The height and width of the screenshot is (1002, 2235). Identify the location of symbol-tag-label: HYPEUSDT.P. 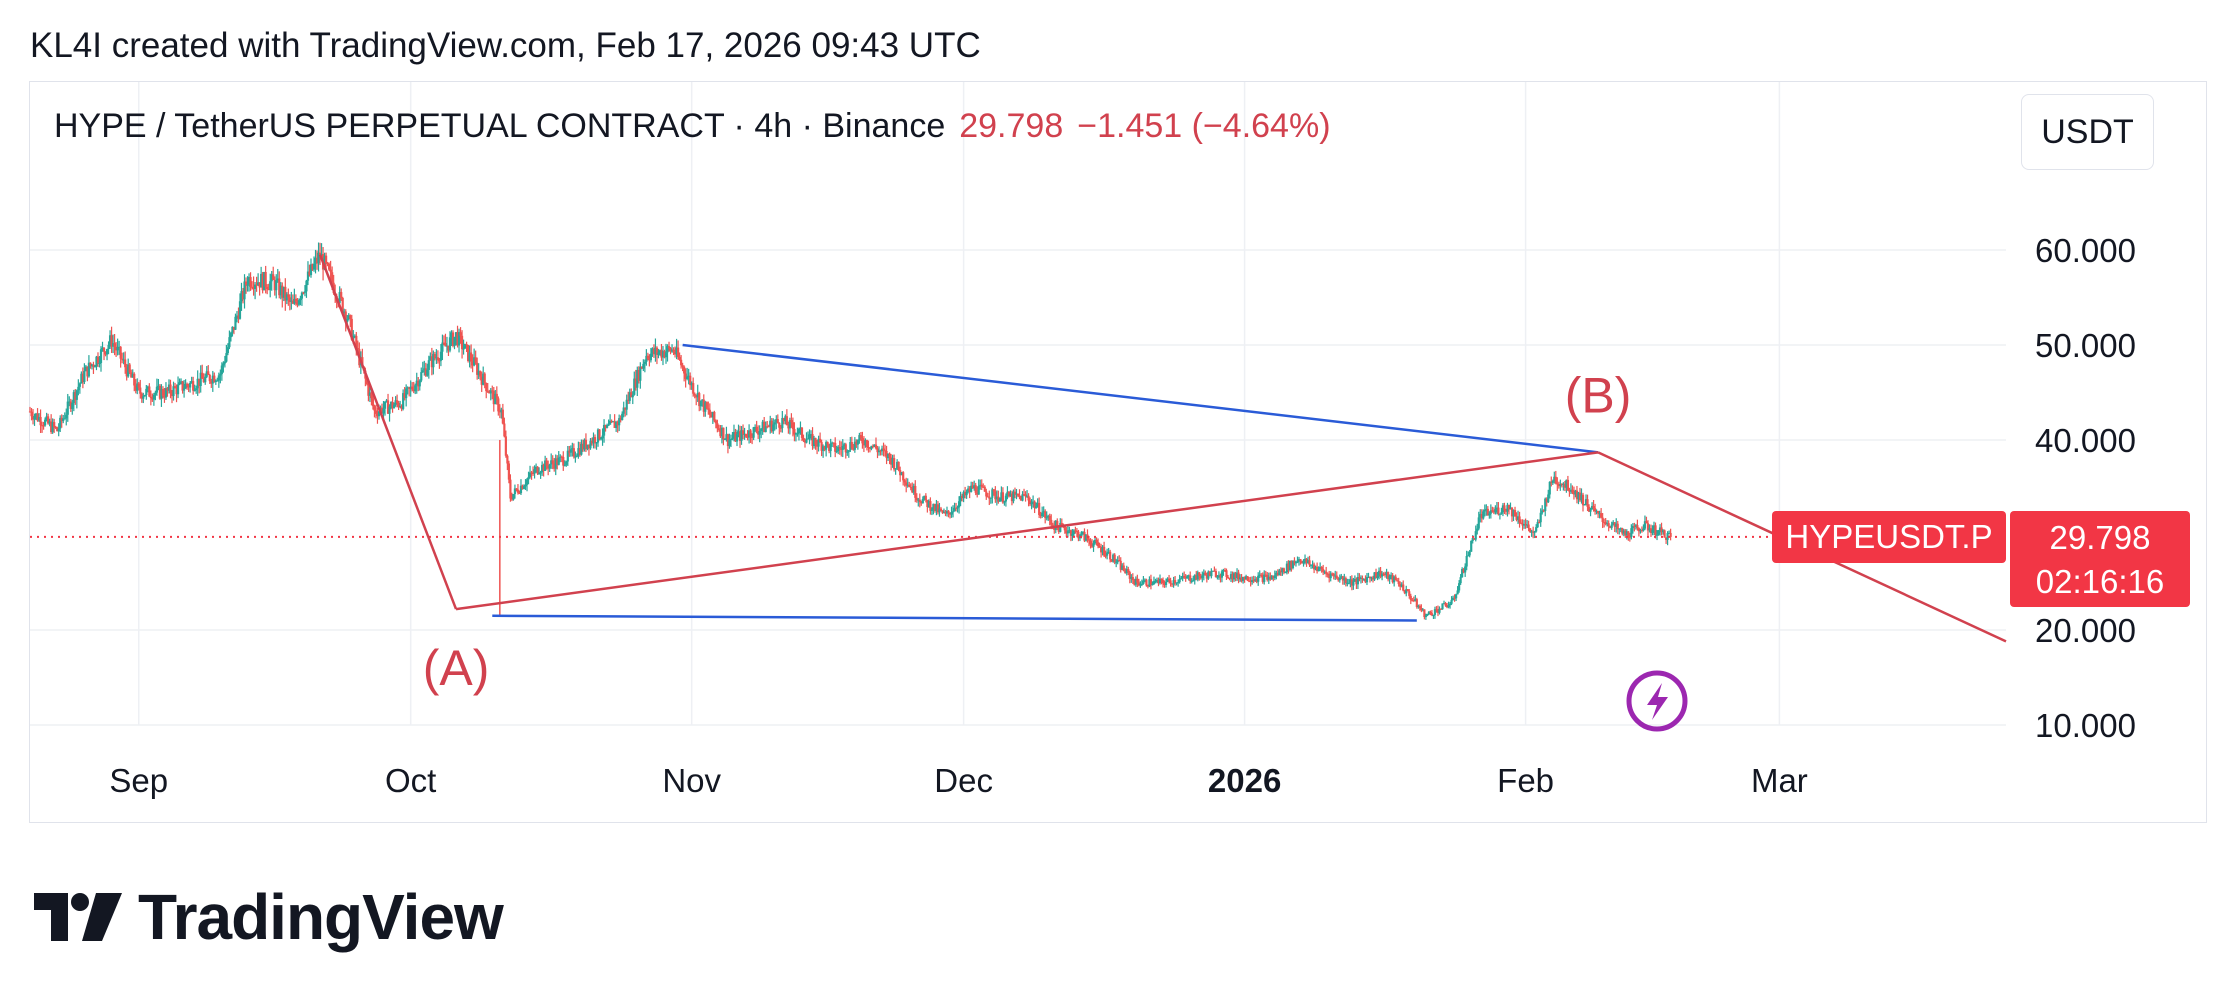
(1888, 536).